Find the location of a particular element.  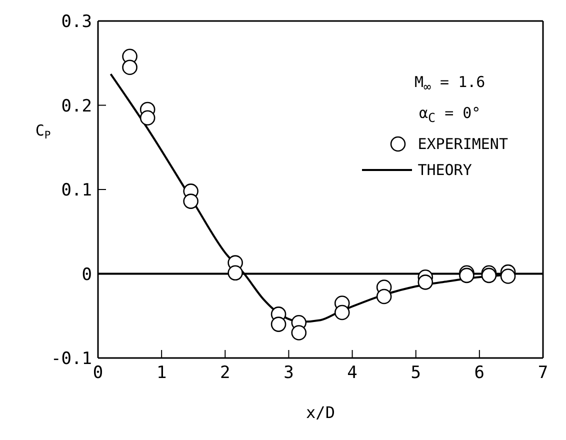

x-tick-label: 6 is located at coordinates (479, 373).